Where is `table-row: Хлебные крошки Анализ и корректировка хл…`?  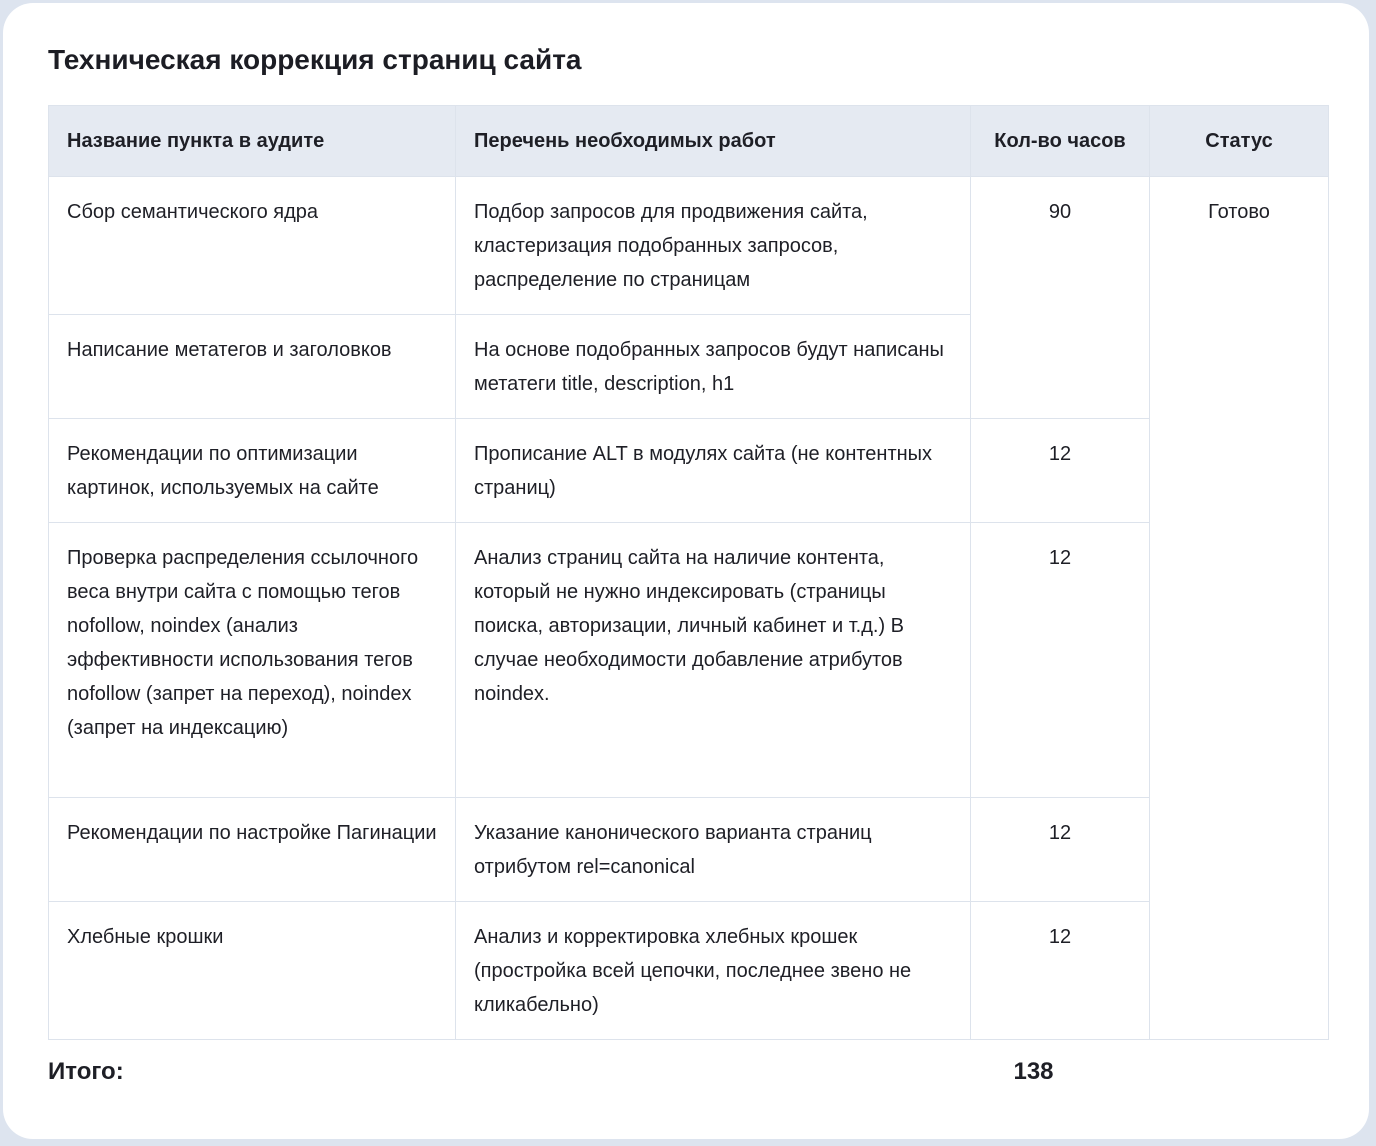 table-row: Хлебные крошки Анализ и корректировка хл… is located at coordinates (688, 970).